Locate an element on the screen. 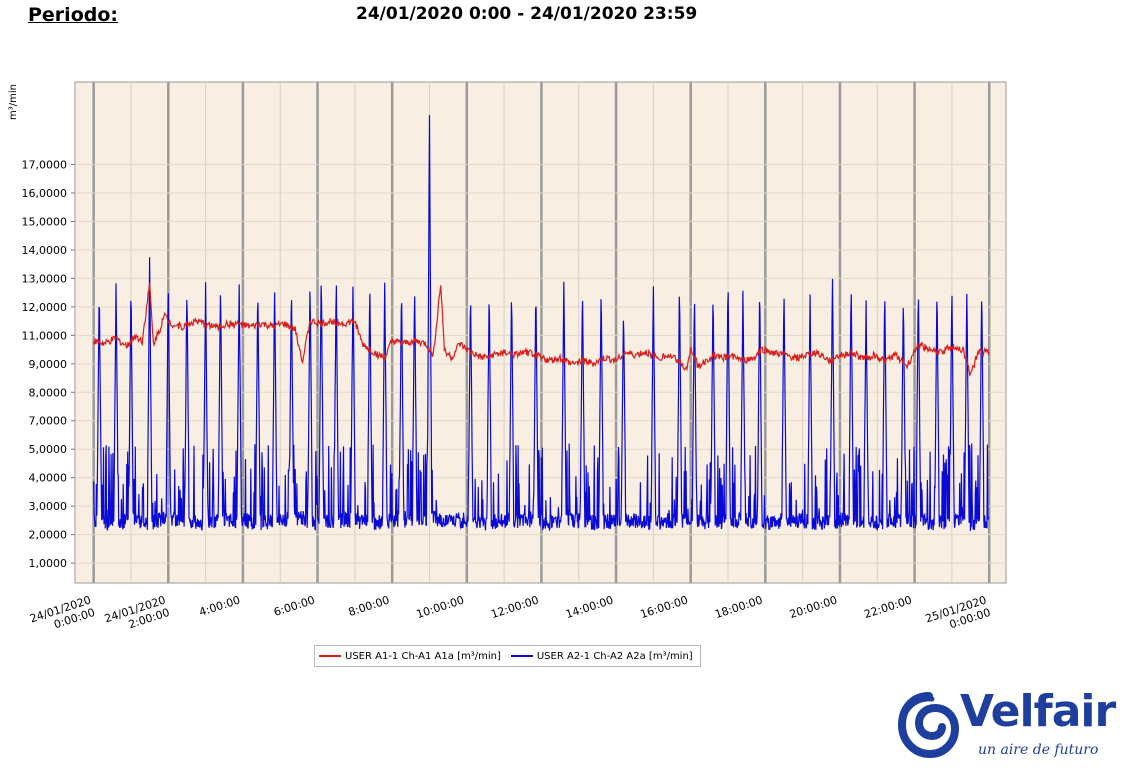 The width and height of the screenshot is (1128, 768). velfair-logo: Velfair un aire de futuro is located at coordinates (1009, 725).